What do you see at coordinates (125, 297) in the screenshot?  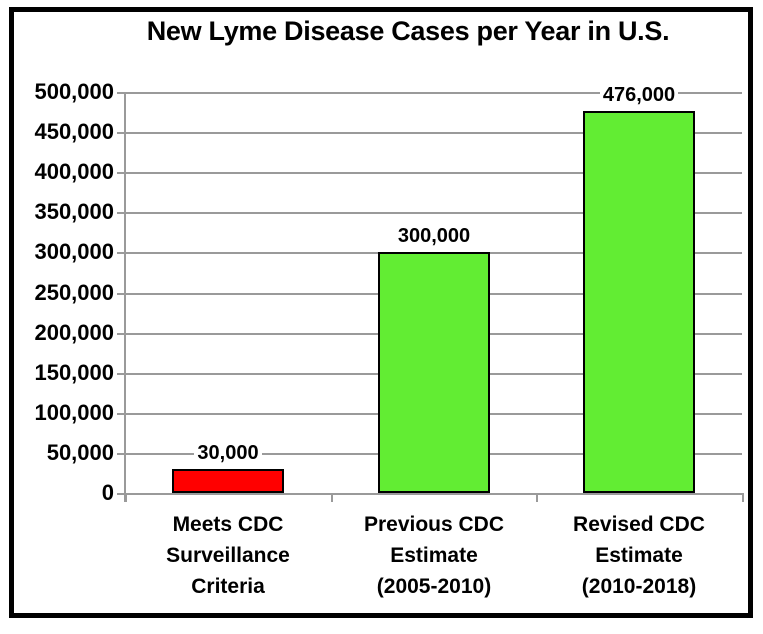 I see `y-axis-line` at bounding box center [125, 297].